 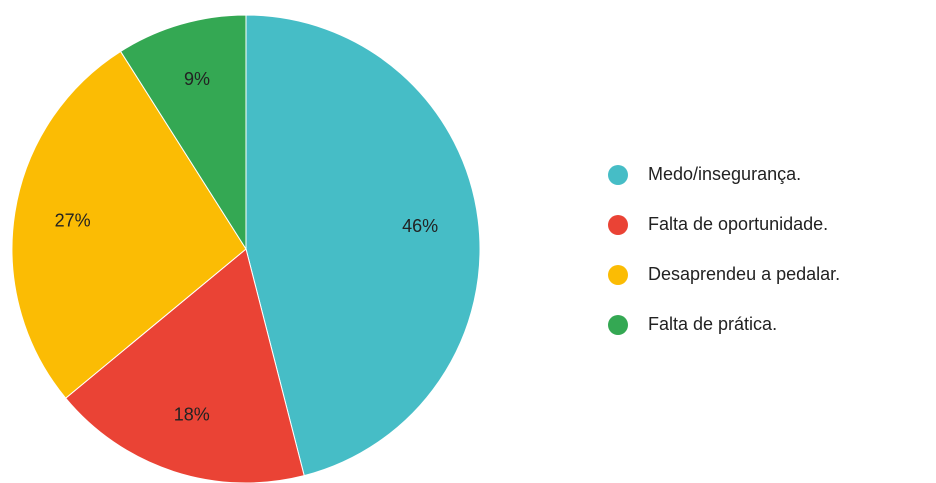 What do you see at coordinates (744, 274) in the screenshot?
I see `legend-label: Desaprendeu a pedalar.` at bounding box center [744, 274].